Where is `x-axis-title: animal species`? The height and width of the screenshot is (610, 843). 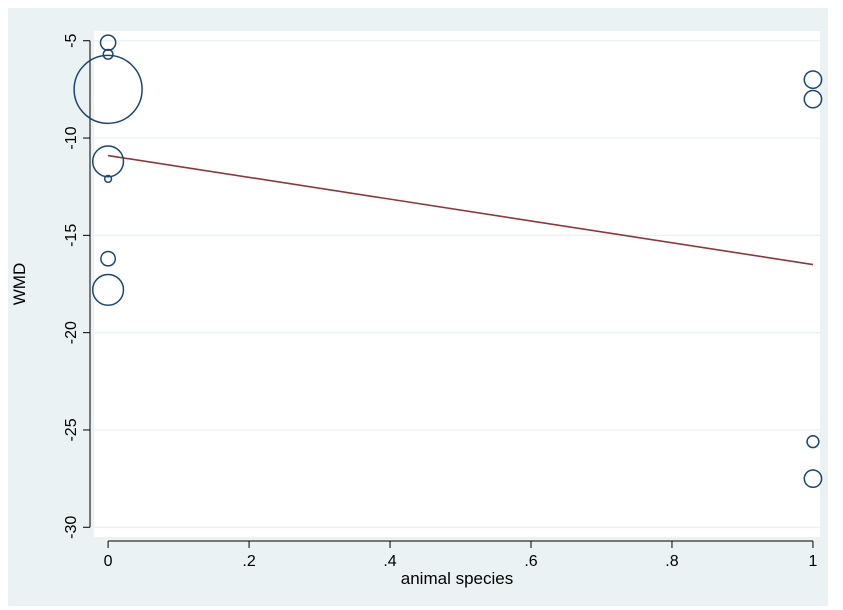 x-axis-title: animal species is located at coordinates (457, 578).